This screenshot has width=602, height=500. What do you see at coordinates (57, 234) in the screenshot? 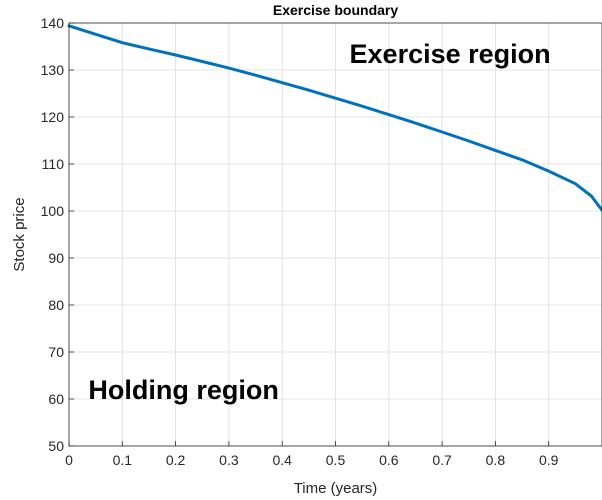
I see `y-axis-ticks: 50 60 70 80 90 100 110 120 130 140` at bounding box center [57, 234].